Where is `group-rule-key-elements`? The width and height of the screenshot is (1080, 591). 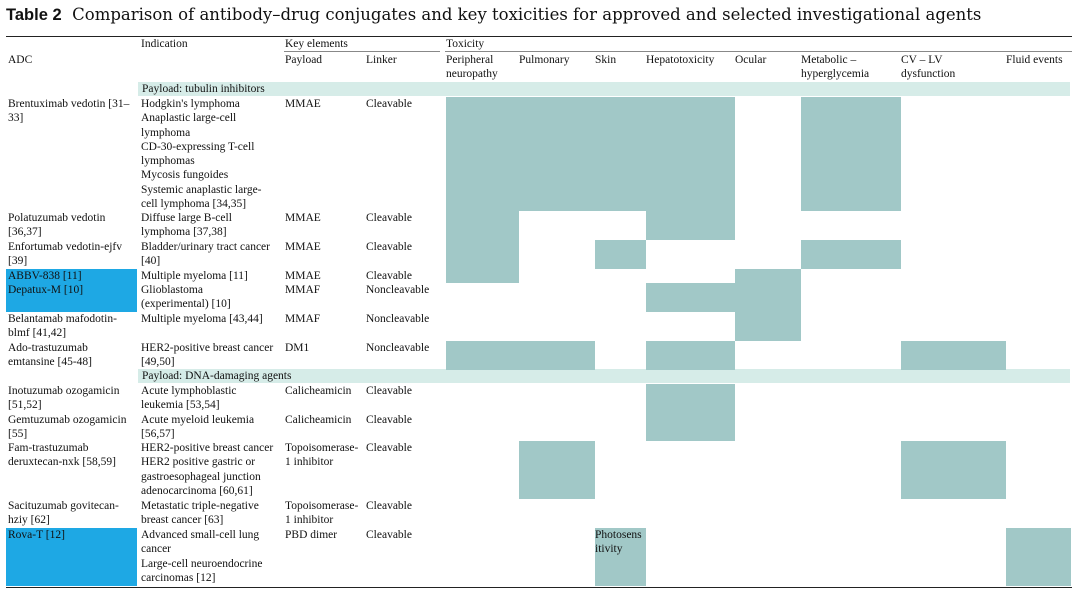
group-rule-key-elements is located at coordinates (362, 51).